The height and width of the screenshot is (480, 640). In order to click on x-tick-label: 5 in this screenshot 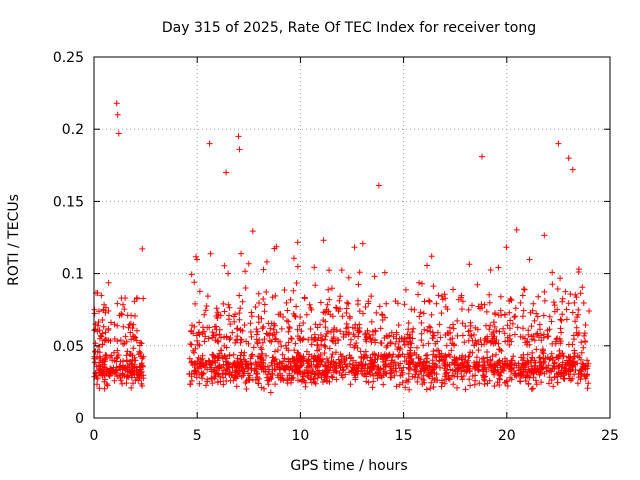, I will do `click(197, 436)`.